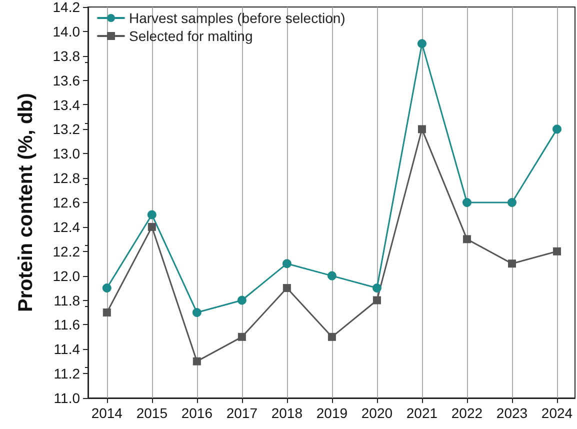 This screenshot has width=577, height=429. Describe the element at coordinates (237, 18) in the screenshot. I see `legend-label: Harvest samples (before selection)` at that location.